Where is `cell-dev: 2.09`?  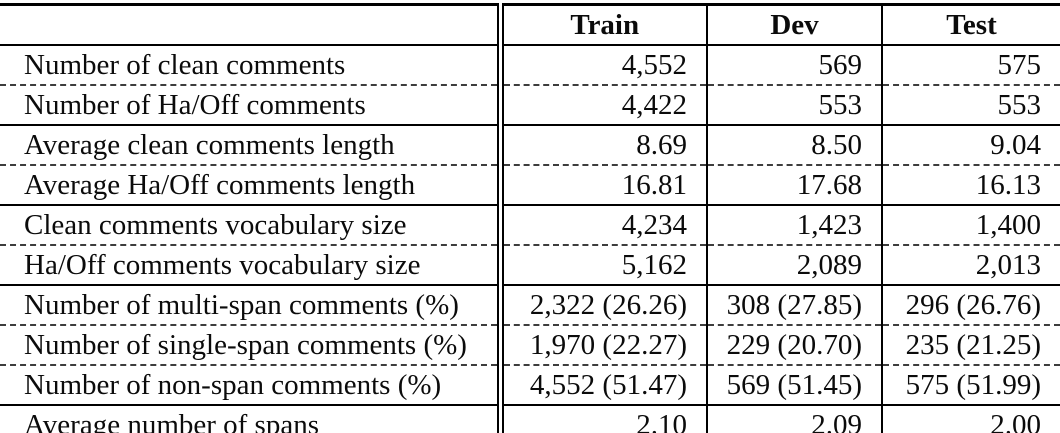
cell-dev: 2.09 is located at coordinates (794, 419).